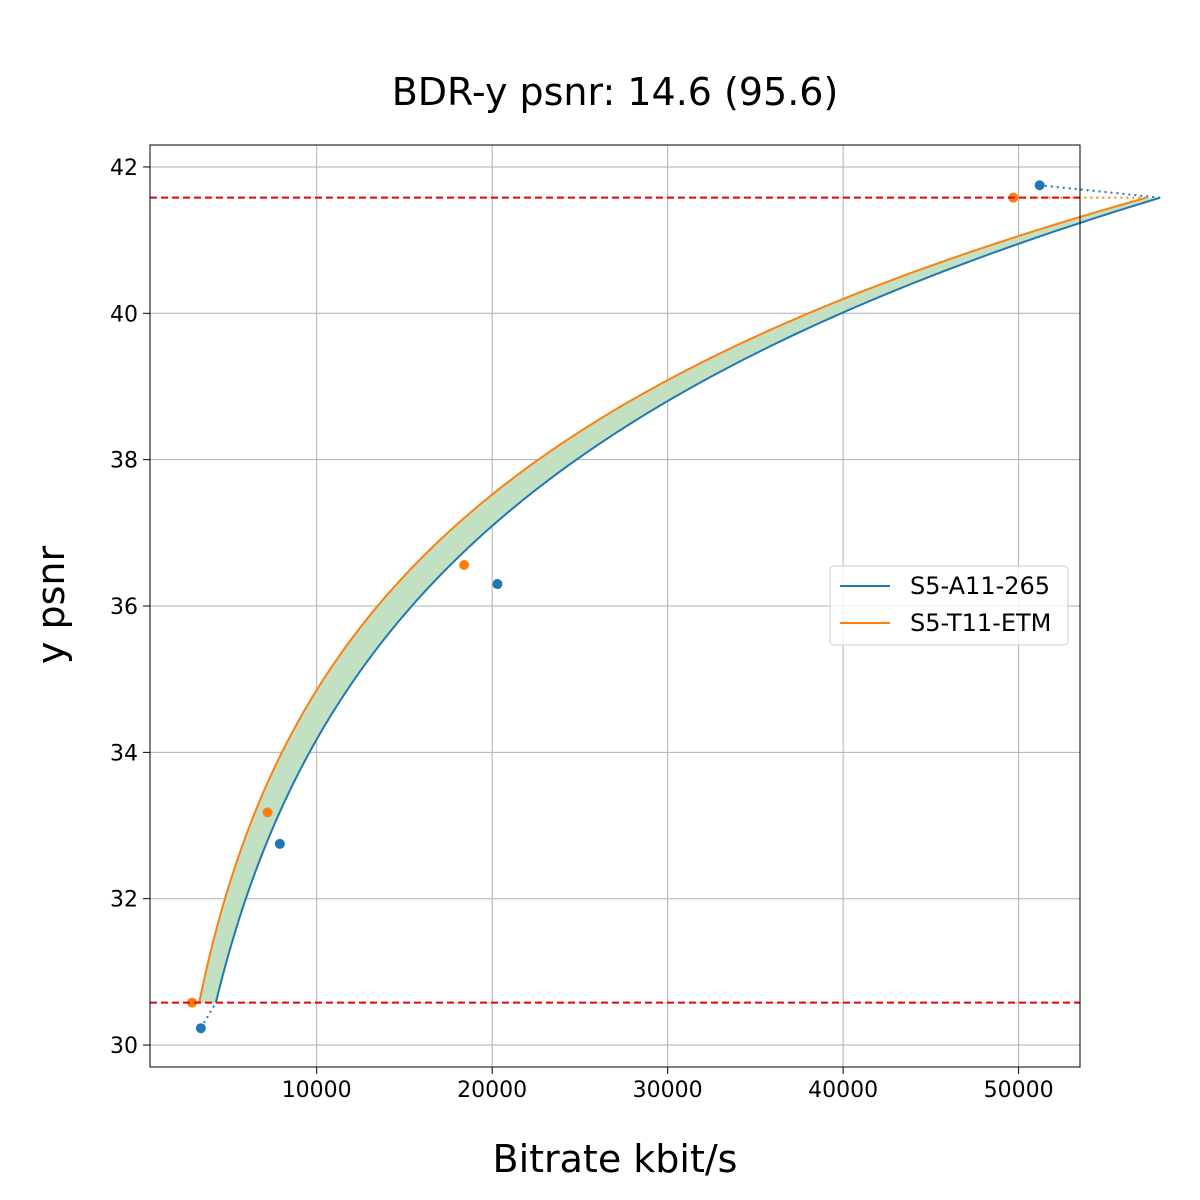 This screenshot has width=1200, height=1200. Describe the element at coordinates (208, 1015) in the screenshot. I see `series-extension-low` at that location.